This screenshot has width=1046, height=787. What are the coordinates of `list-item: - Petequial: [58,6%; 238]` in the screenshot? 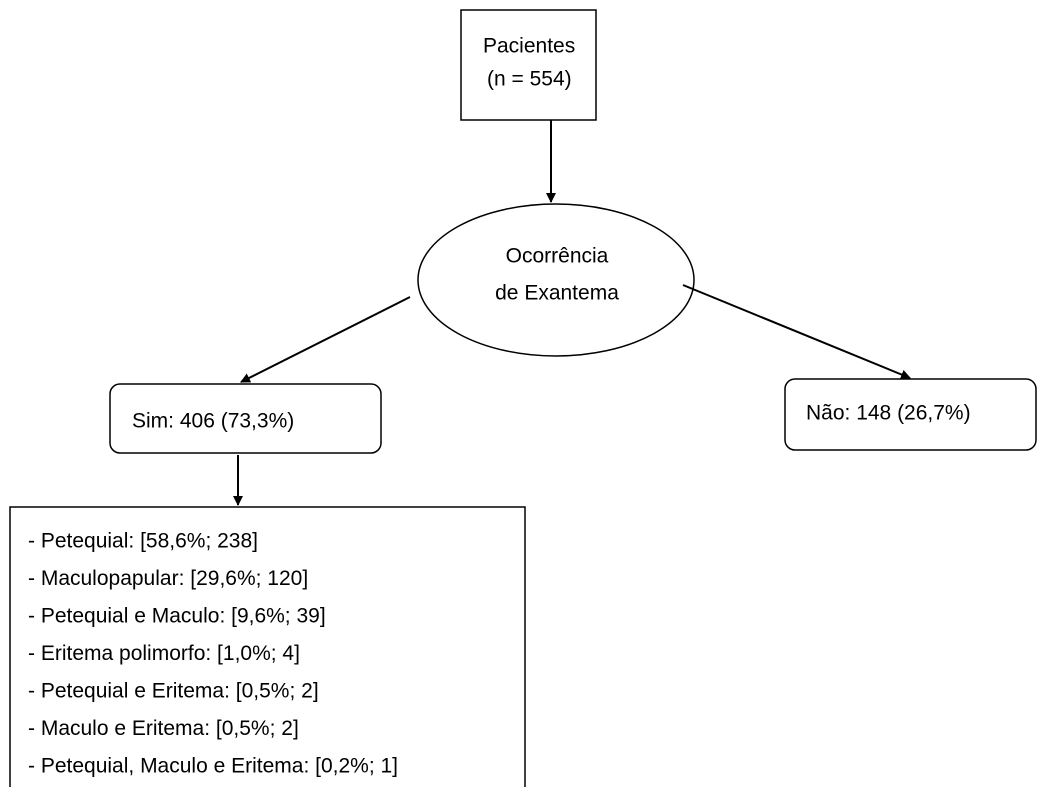 It's located at (143, 541).